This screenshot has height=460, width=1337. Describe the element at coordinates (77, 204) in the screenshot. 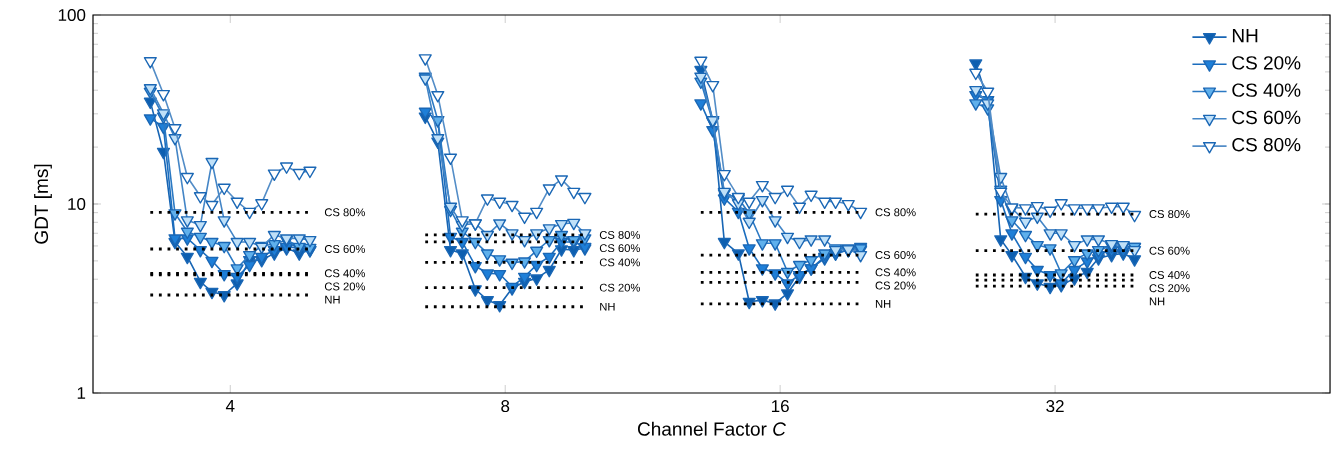

I see `y-tick-label: 10` at that location.